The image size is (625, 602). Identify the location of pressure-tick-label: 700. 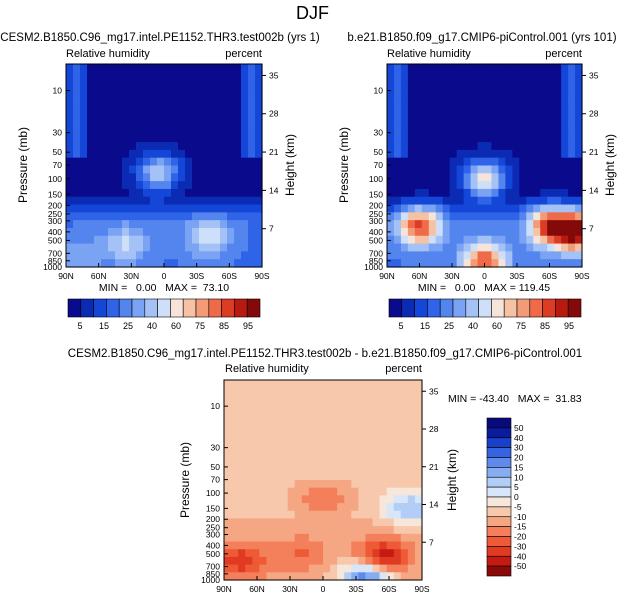
(55, 253).